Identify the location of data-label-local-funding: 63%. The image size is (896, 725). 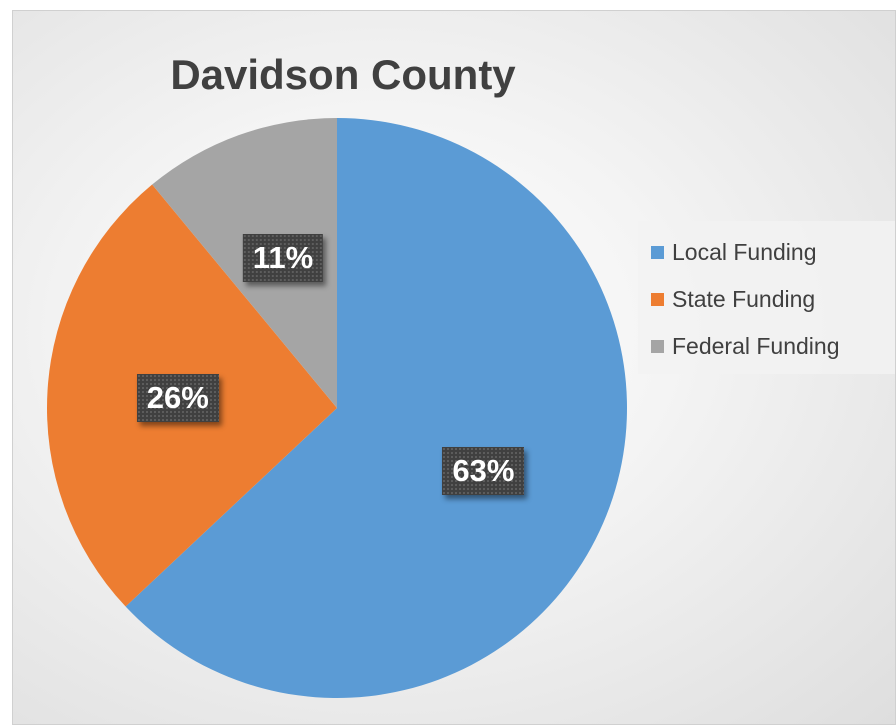
(483, 471).